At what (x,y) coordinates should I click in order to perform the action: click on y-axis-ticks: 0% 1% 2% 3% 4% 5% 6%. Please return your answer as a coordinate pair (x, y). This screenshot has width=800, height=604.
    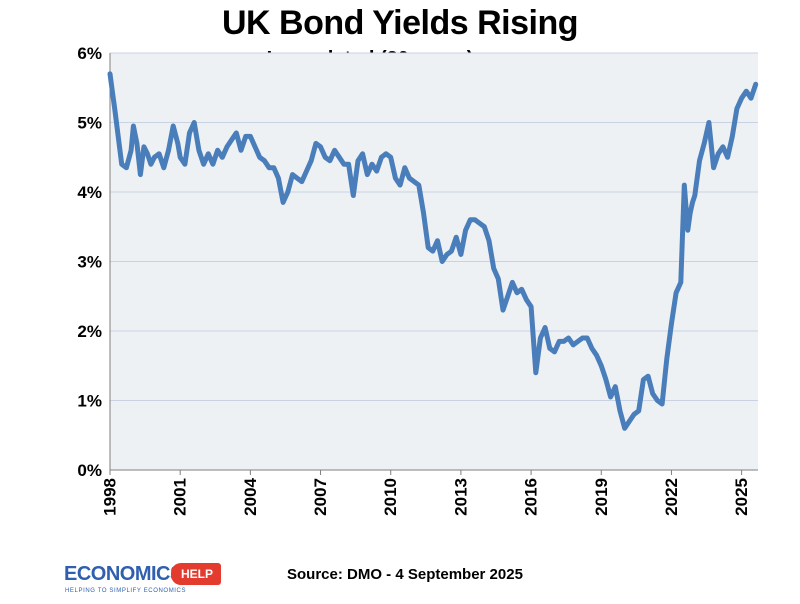
    Looking at the image, I should click on (89, 262).